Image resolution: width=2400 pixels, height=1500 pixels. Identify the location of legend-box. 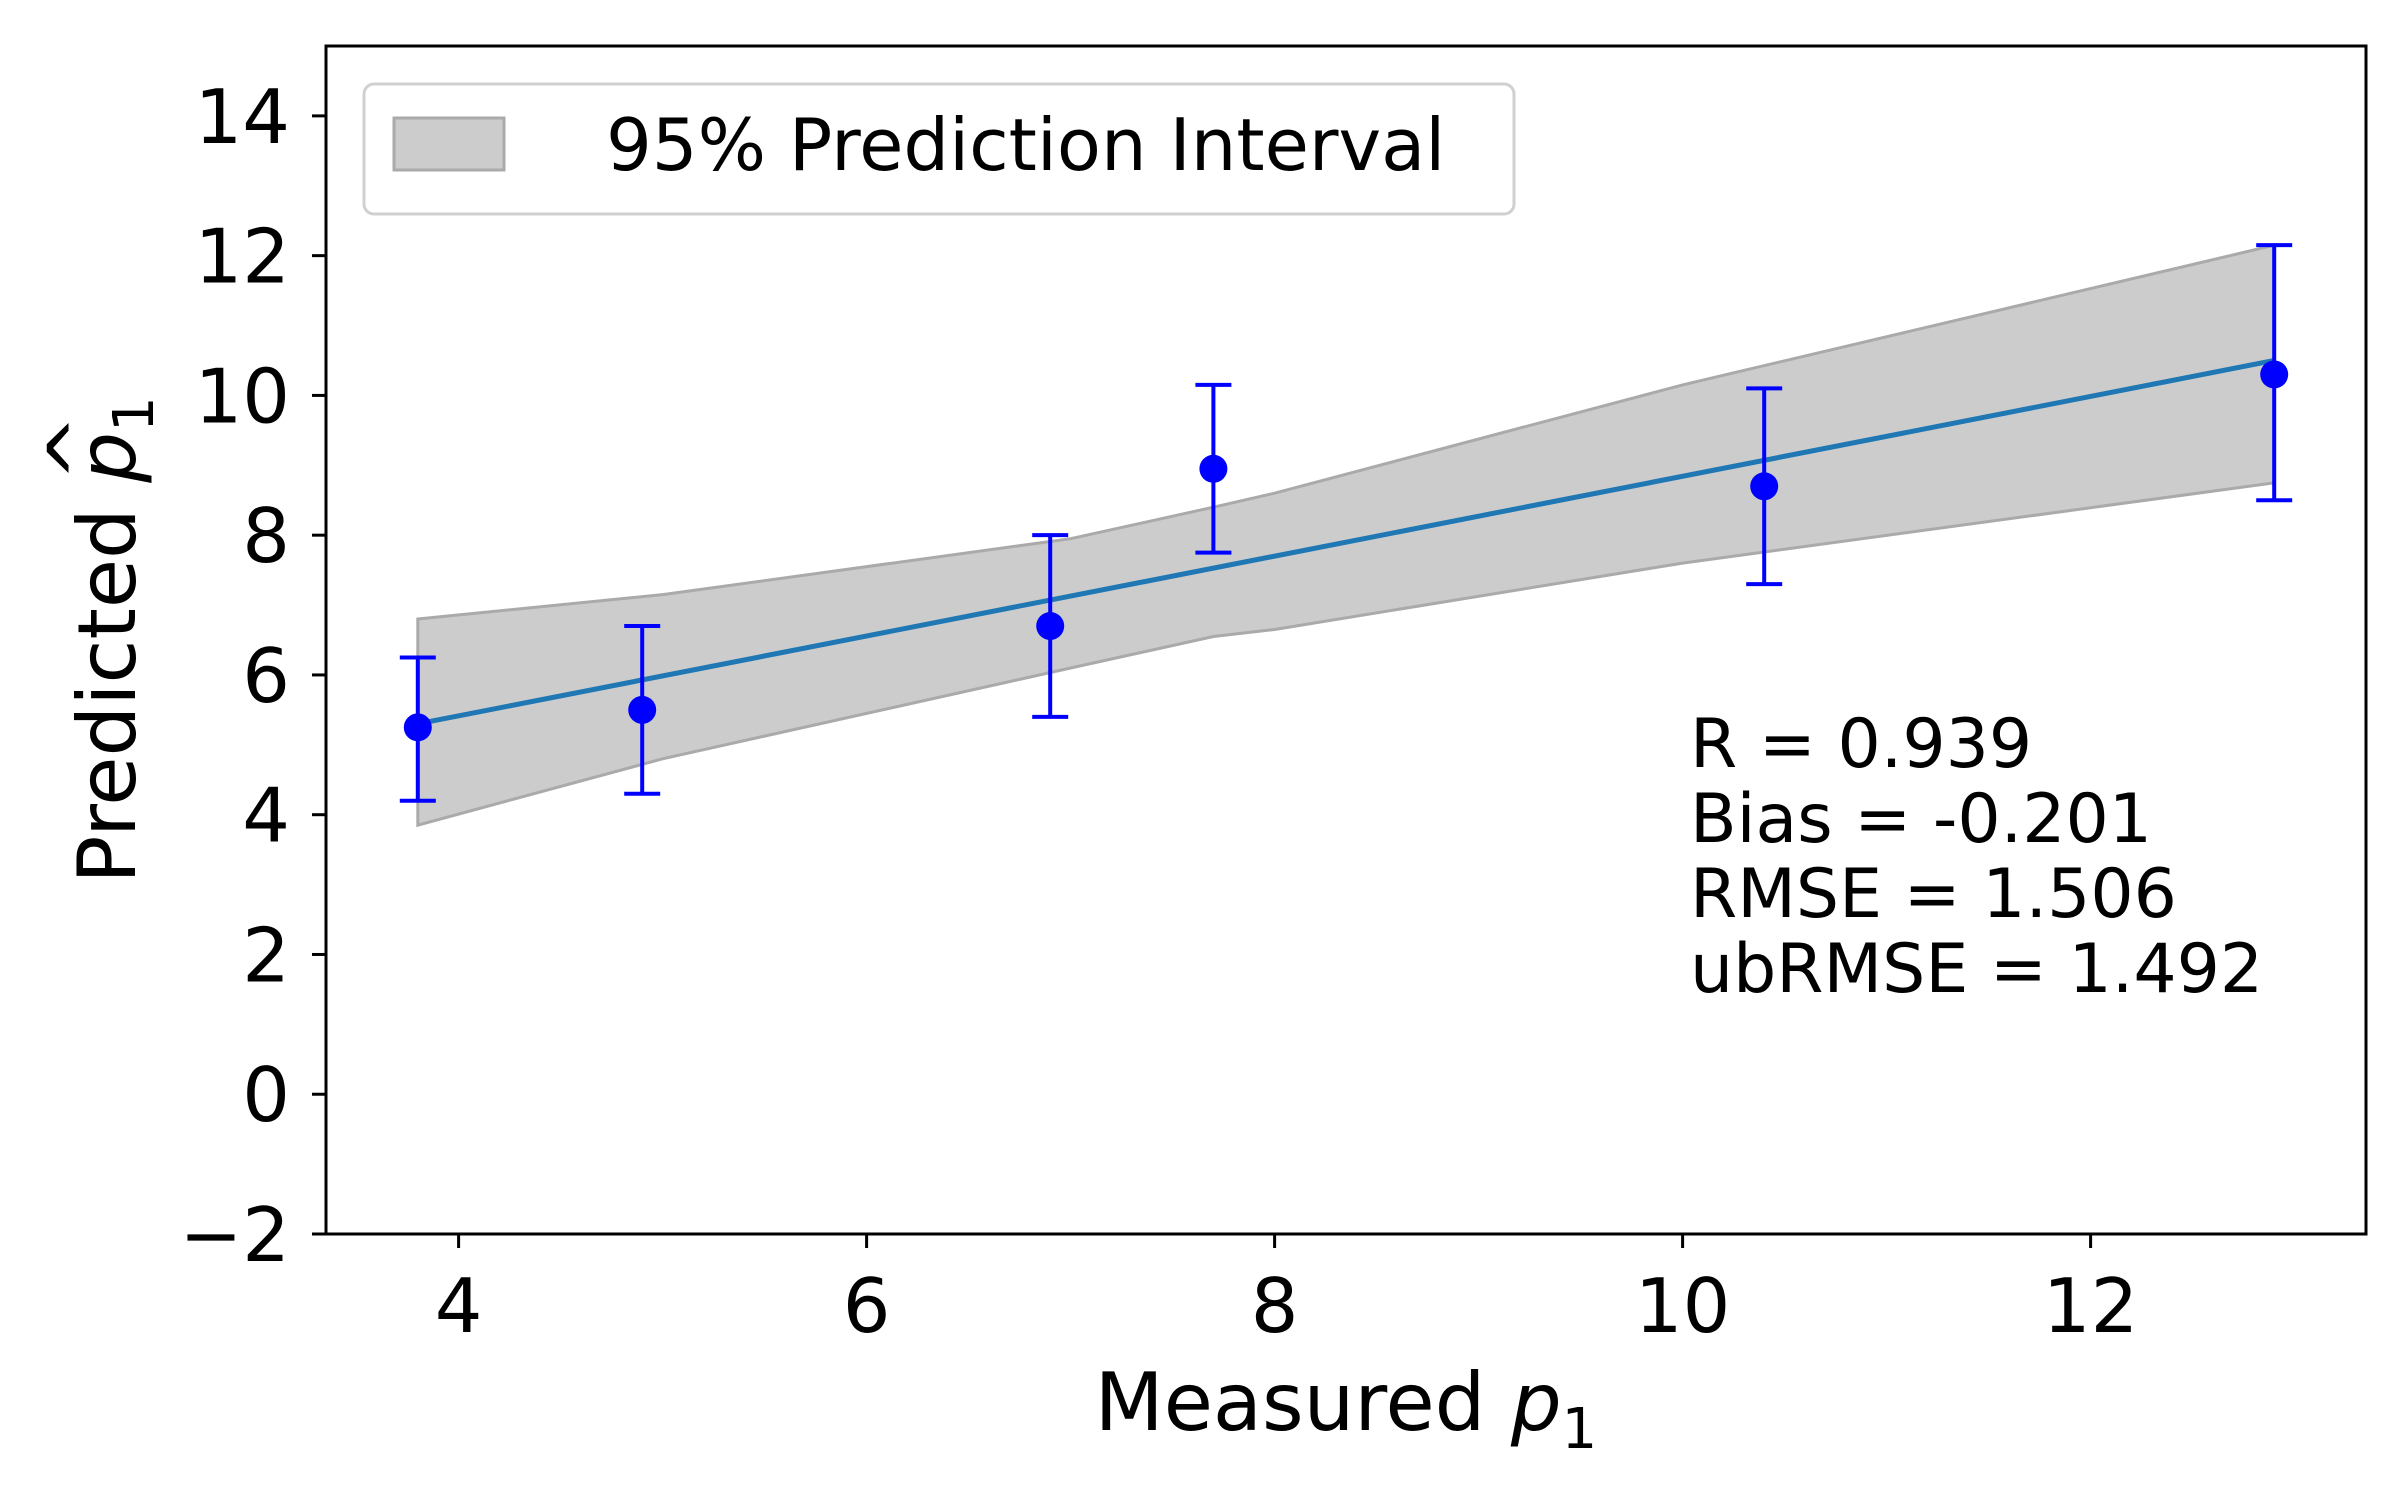
(939, 149).